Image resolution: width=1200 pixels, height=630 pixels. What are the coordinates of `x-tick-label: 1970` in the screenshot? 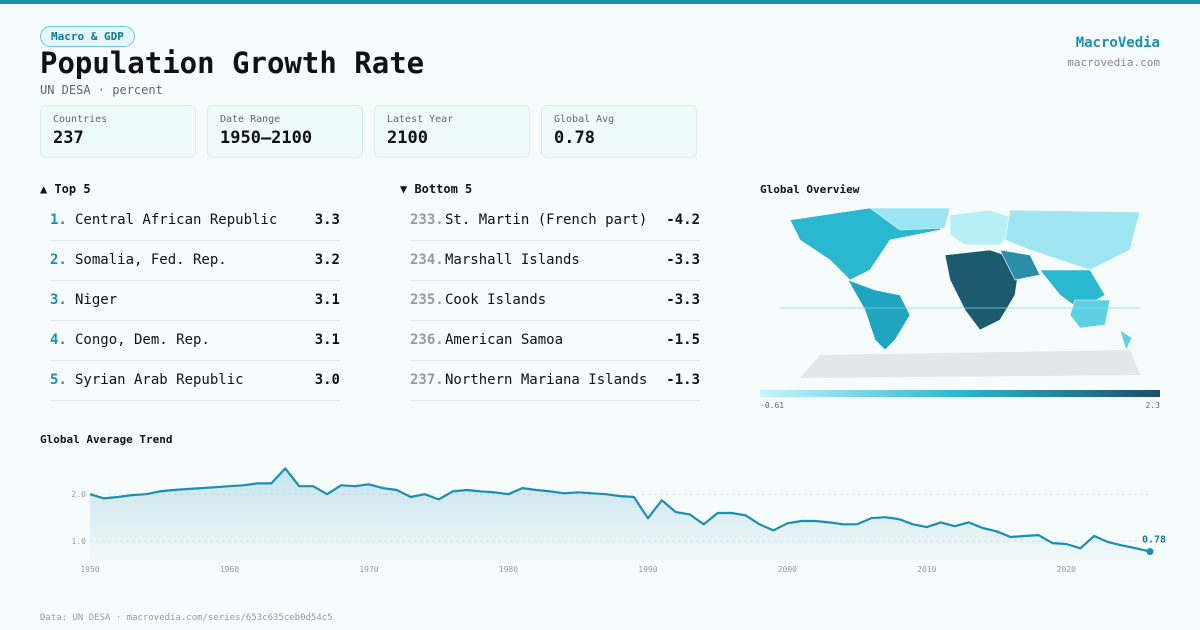 It's located at (368, 569).